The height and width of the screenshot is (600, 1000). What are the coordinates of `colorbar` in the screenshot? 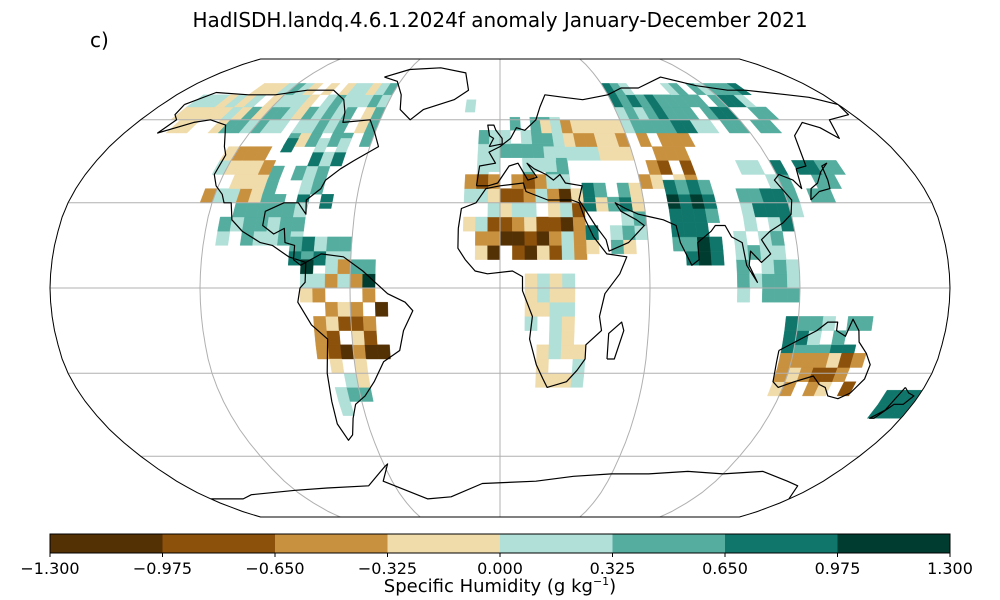 It's located at (500, 545).